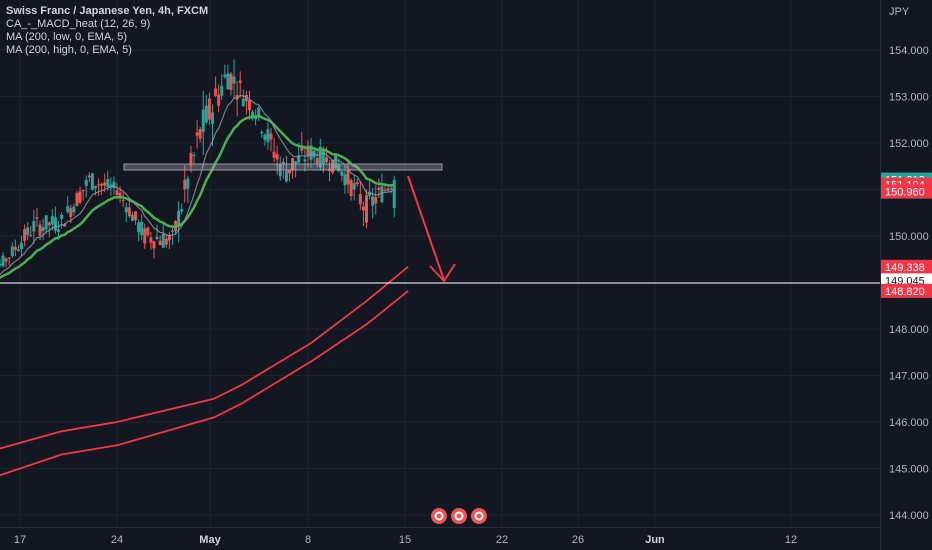 The image size is (932, 550). What do you see at coordinates (67, 37) in the screenshot?
I see `indicator-ma-low: MA (200, low, 0, EMA, 5)` at bounding box center [67, 37].